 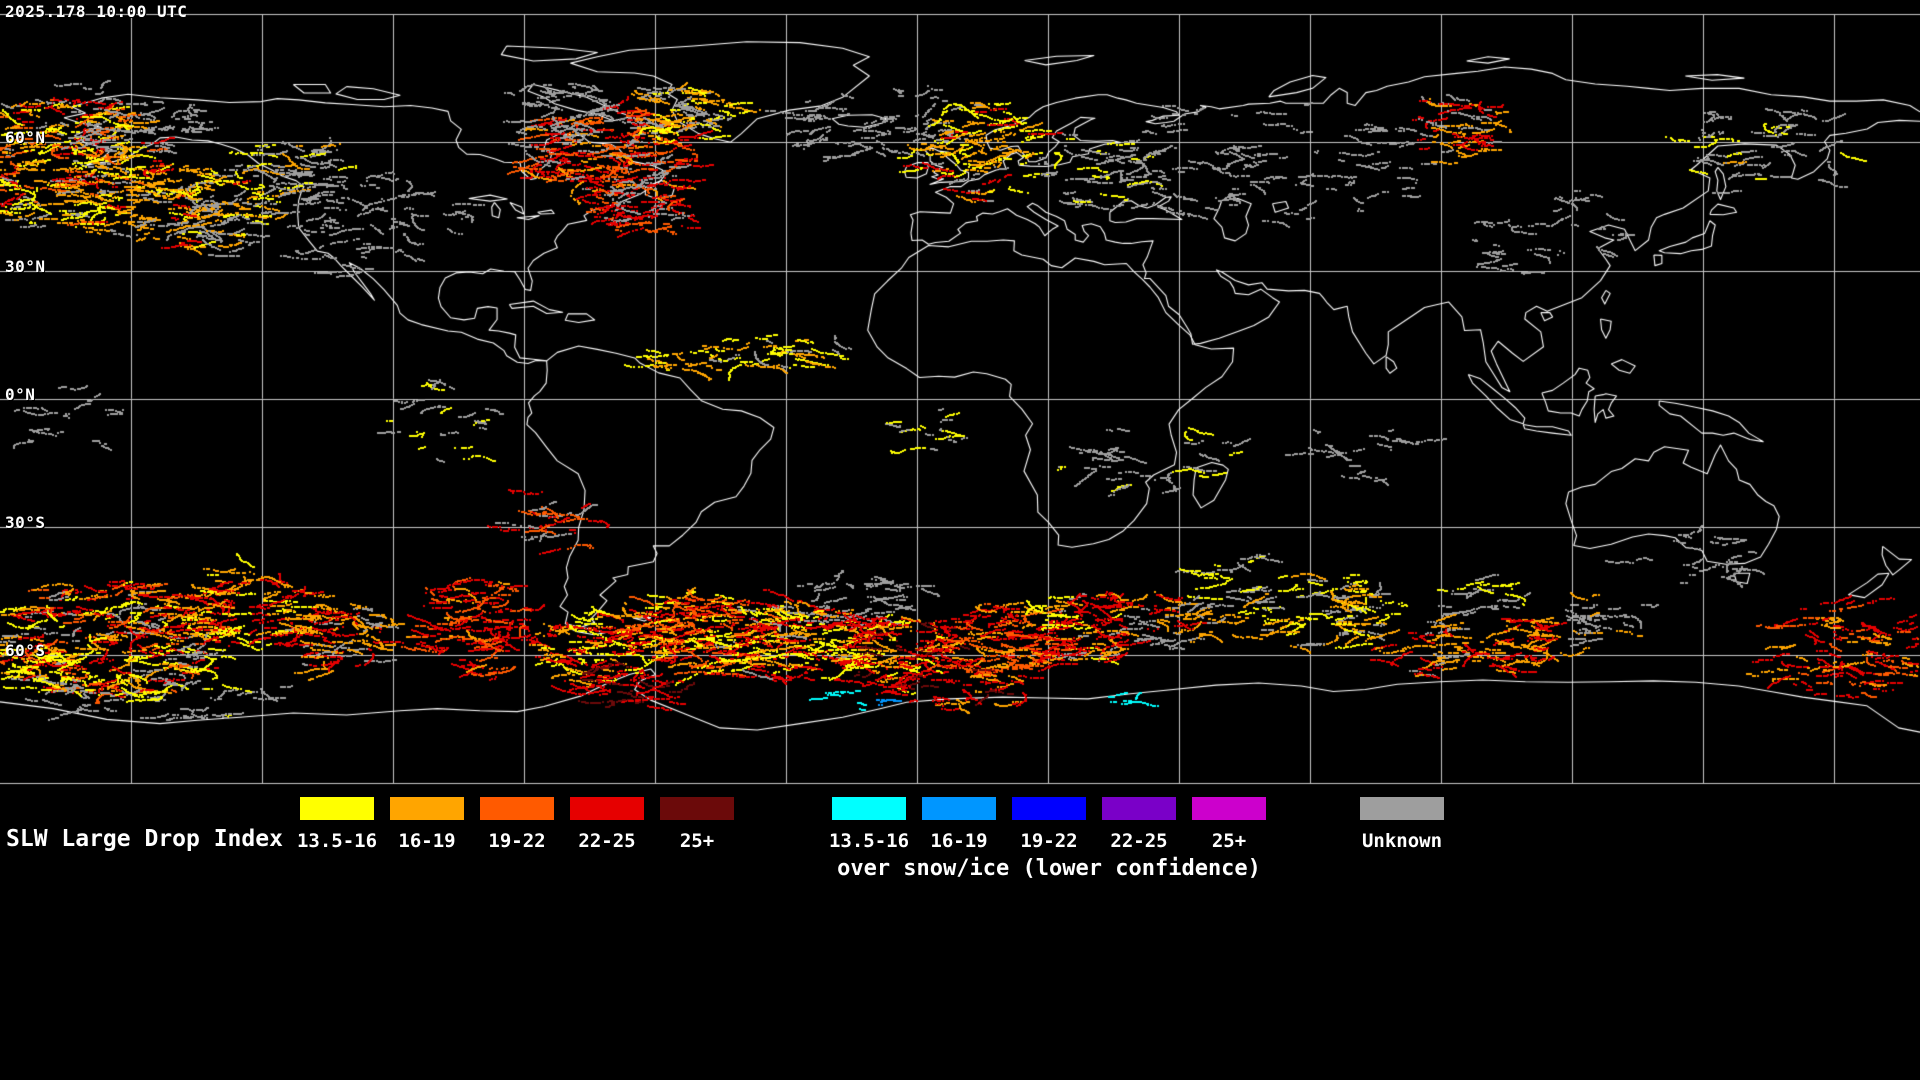 What do you see at coordinates (25, 650) in the screenshot?
I see `latitude-label-60s: 60°S` at bounding box center [25, 650].